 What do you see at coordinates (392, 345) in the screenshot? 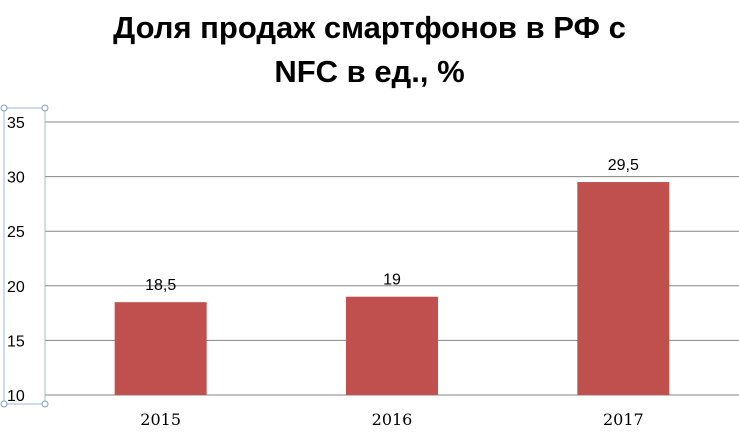
I see `bar-2016` at bounding box center [392, 345].